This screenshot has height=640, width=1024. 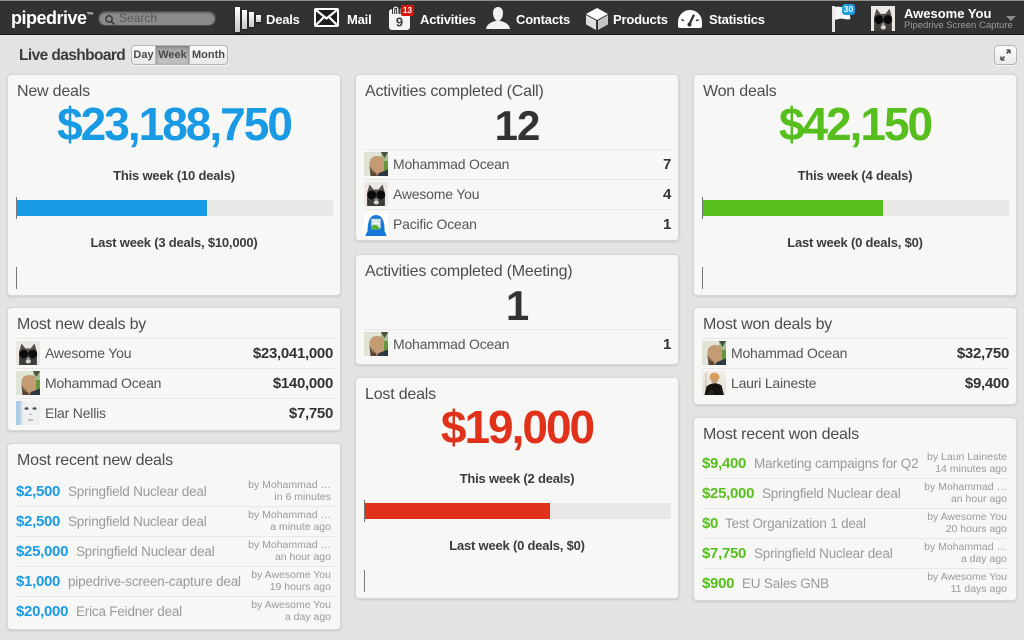 What do you see at coordinates (399, 22) in the screenshot?
I see `svg-text: 9` at bounding box center [399, 22].